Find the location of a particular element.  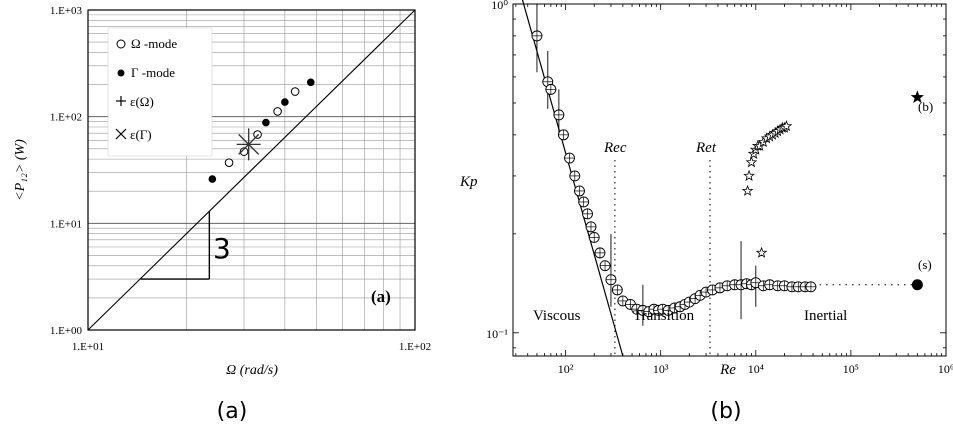

panel-a-xlabel: Ω (rad/s) is located at coordinates (252, 370).